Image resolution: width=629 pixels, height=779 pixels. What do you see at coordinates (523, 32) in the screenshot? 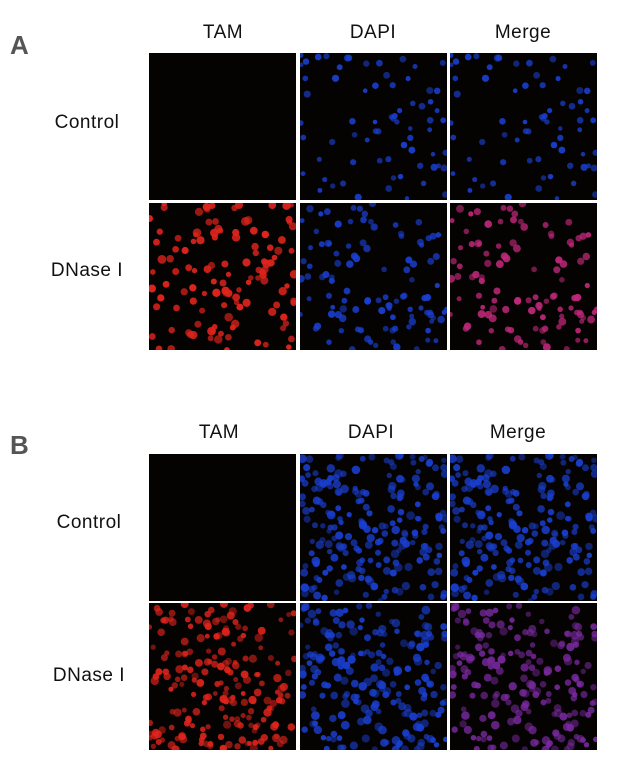
I see `panel-a-header-merge: Merge` at bounding box center [523, 32].